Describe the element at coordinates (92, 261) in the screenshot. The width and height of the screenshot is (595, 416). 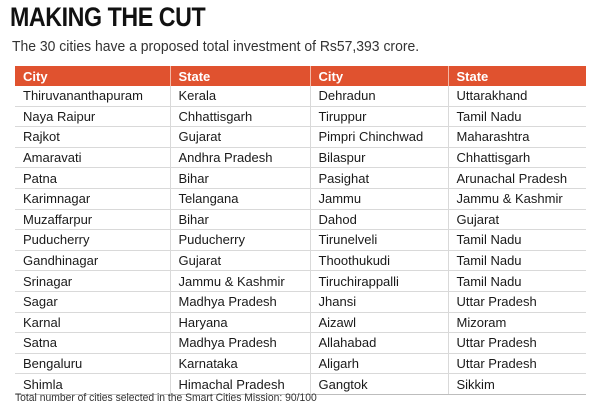
I see `city-cell: Gandhinagar` at that location.